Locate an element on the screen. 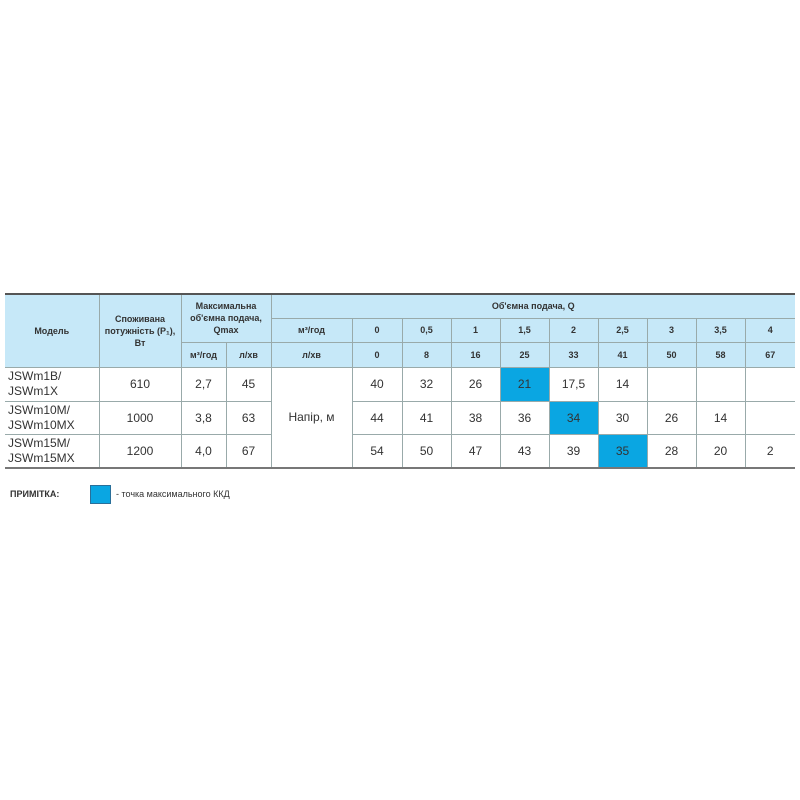 This screenshot has width=800, height=800. header-flow-lmin: 0 is located at coordinates (377, 354).